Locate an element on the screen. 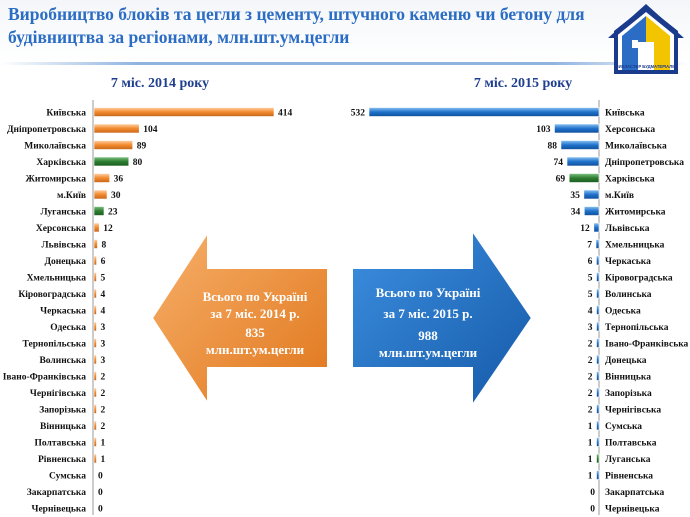 The height and width of the screenshot is (517, 690). left-bar-value: 5 is located at coordinates (103, 279).